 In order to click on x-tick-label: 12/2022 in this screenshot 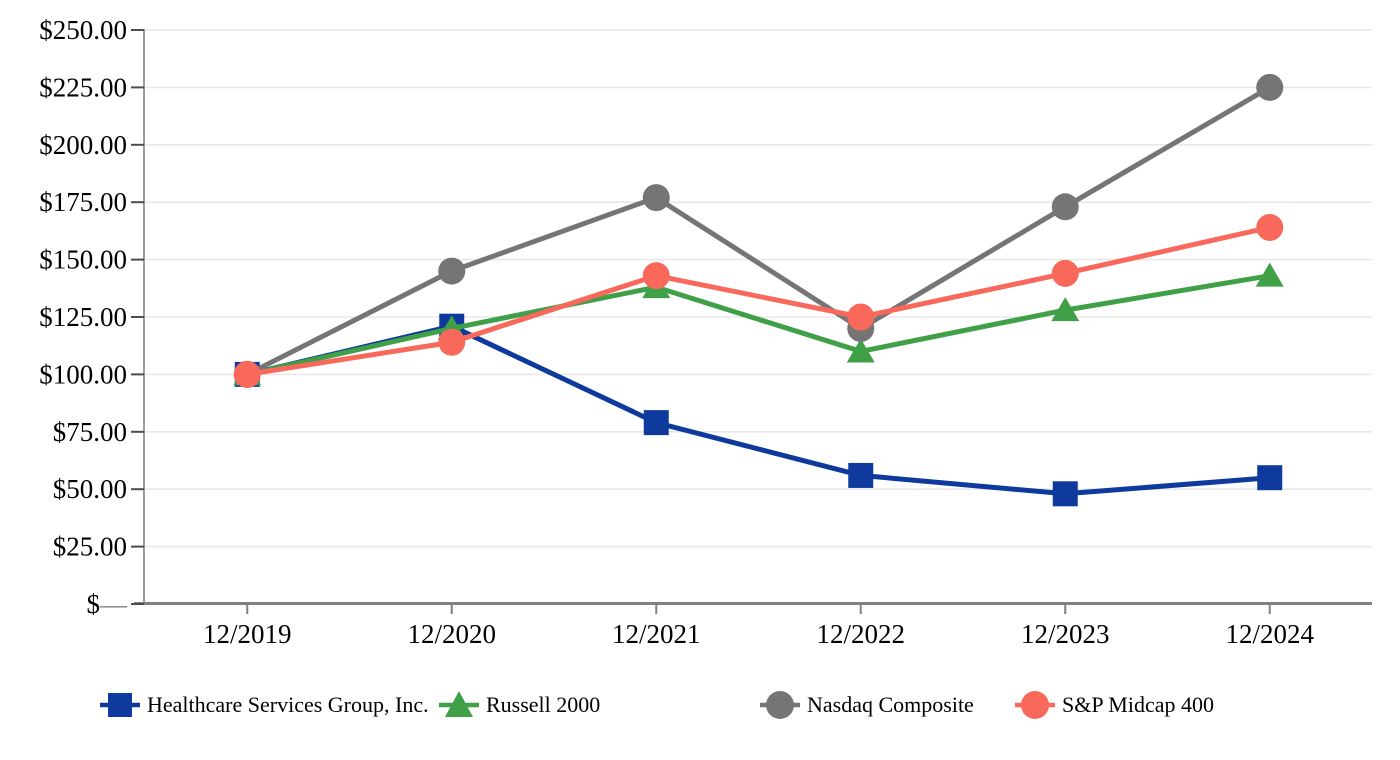, I will do `click(860, 634)`.